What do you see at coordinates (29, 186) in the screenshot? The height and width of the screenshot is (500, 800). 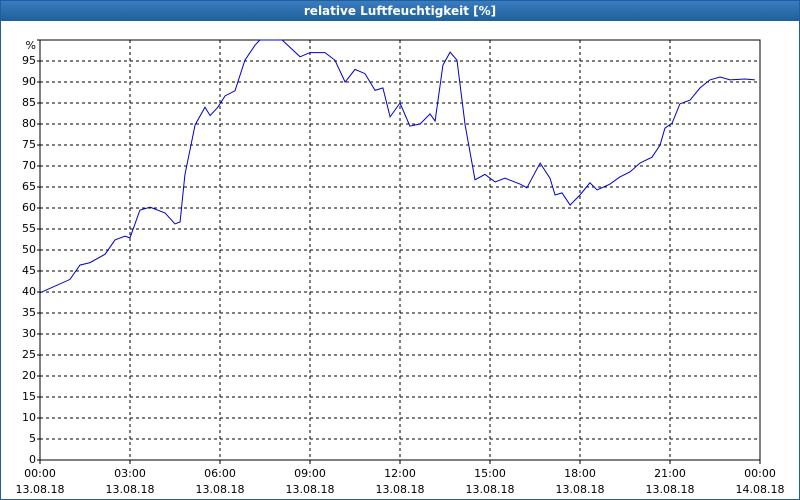 I see `y-tick-label: 65` at bounding box center [29, 186].